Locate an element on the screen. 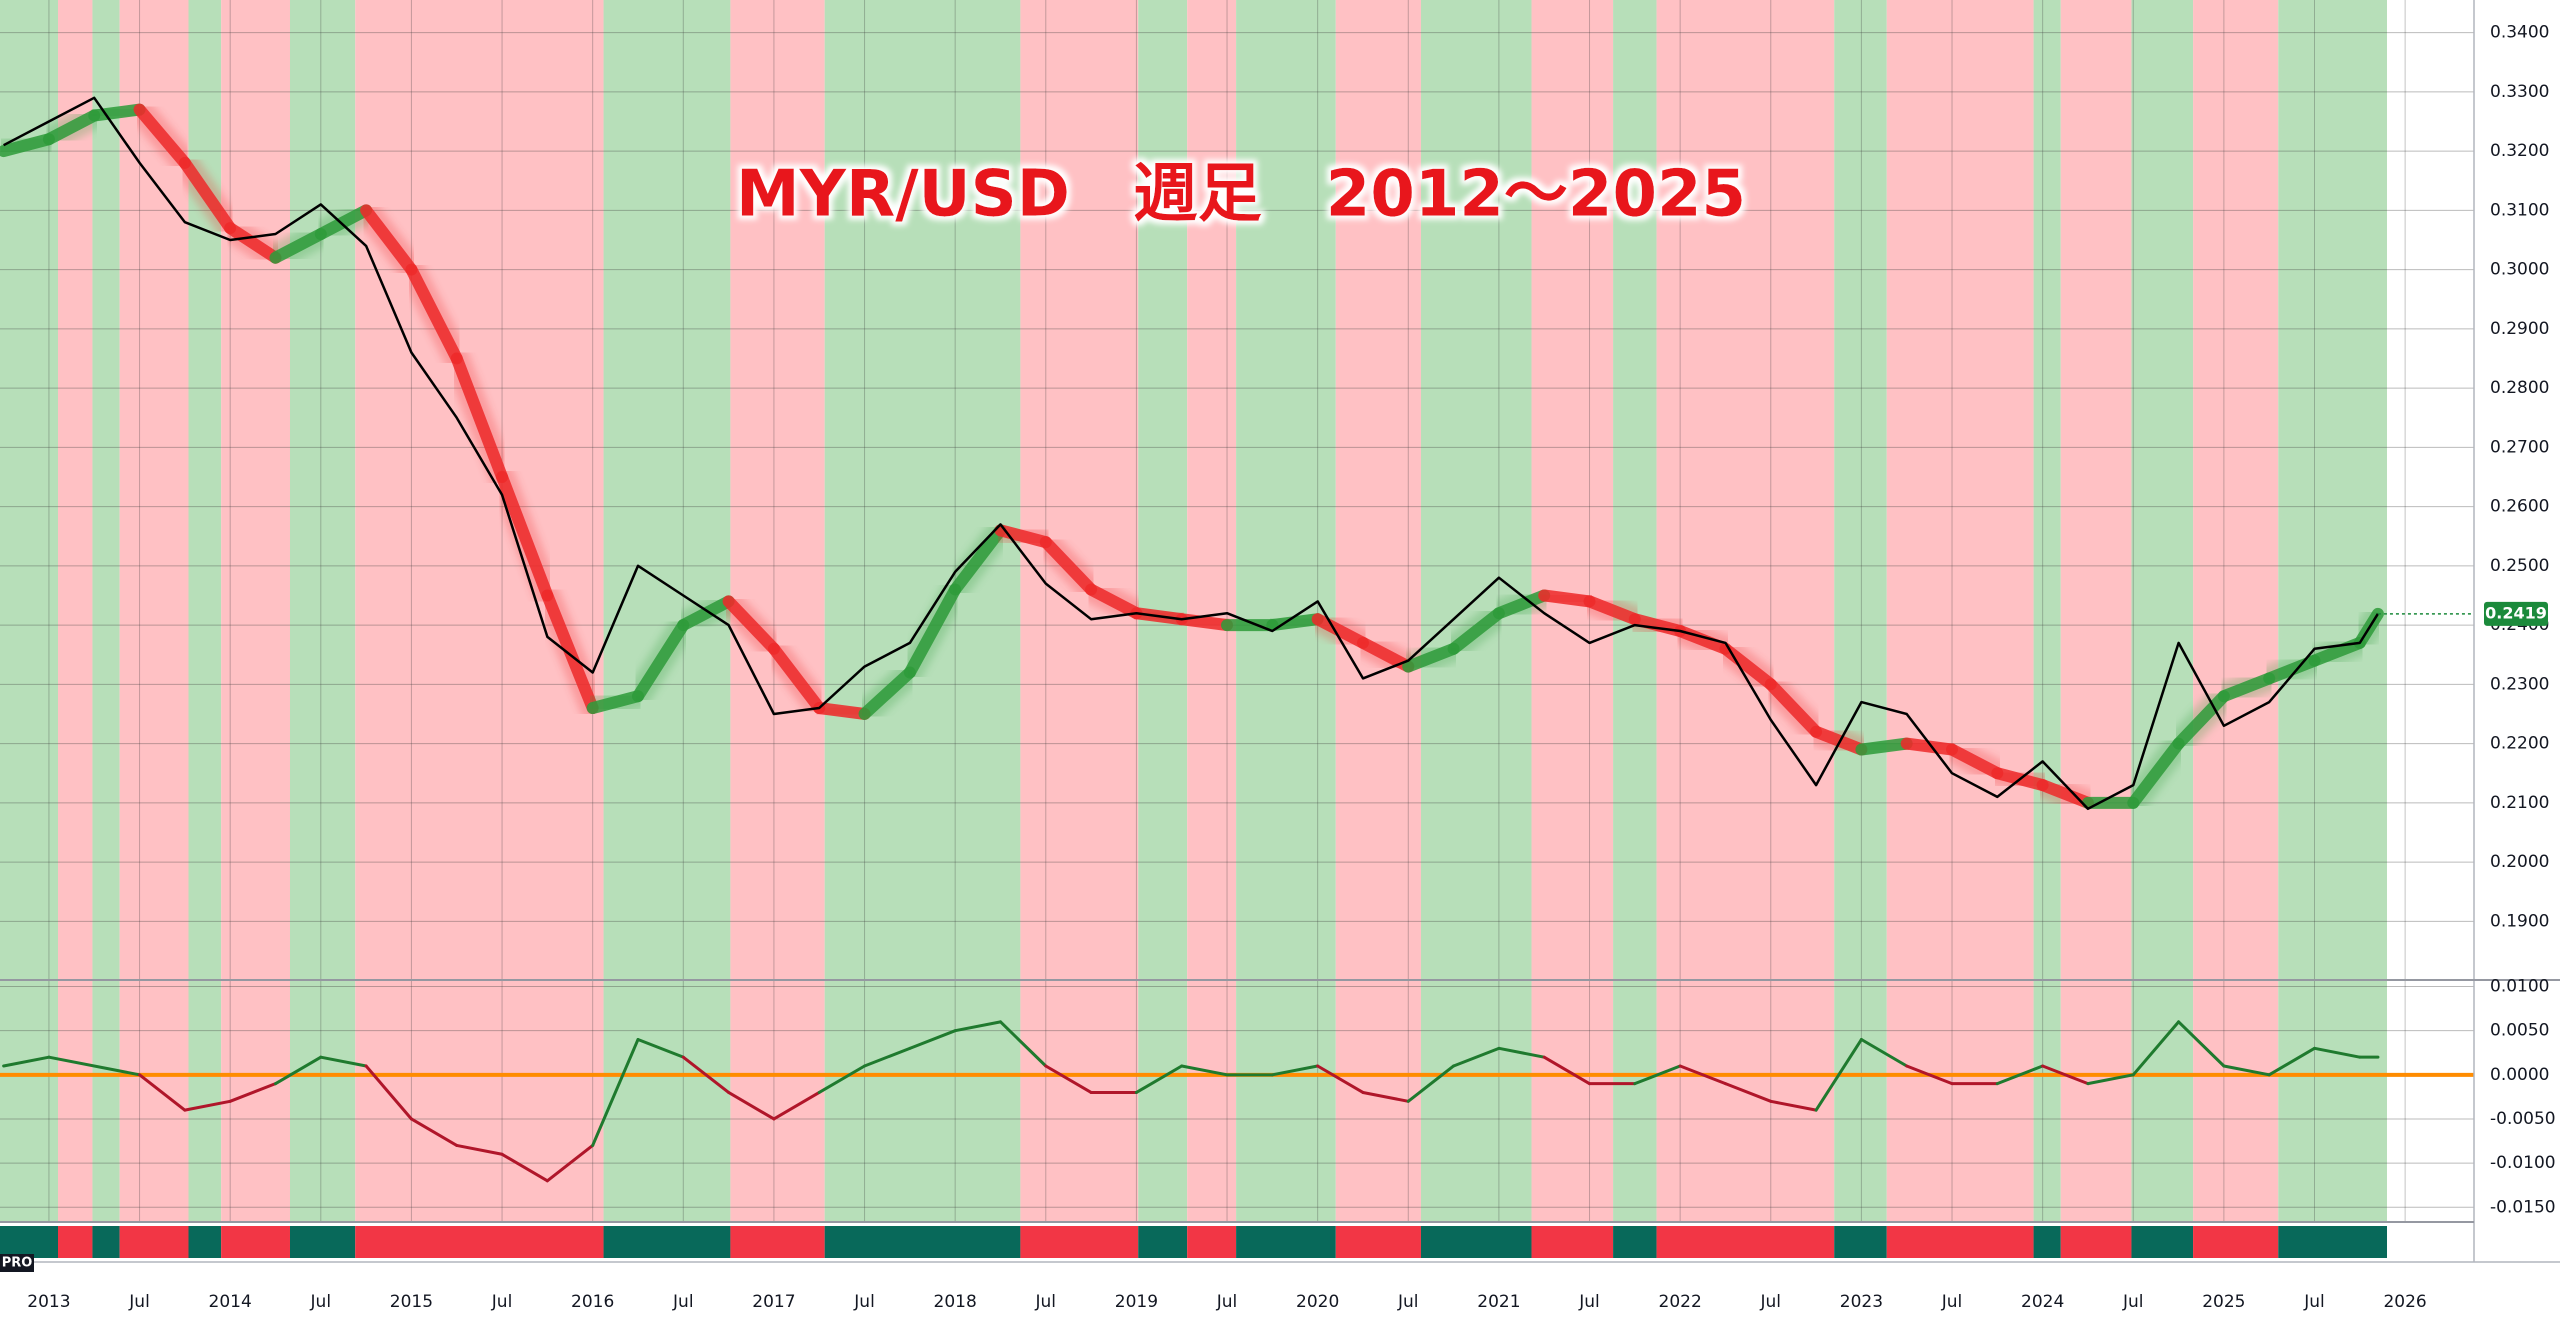 This screenshot has width=2560, height=1318. trend-segment is located at coordinates (207, 195).